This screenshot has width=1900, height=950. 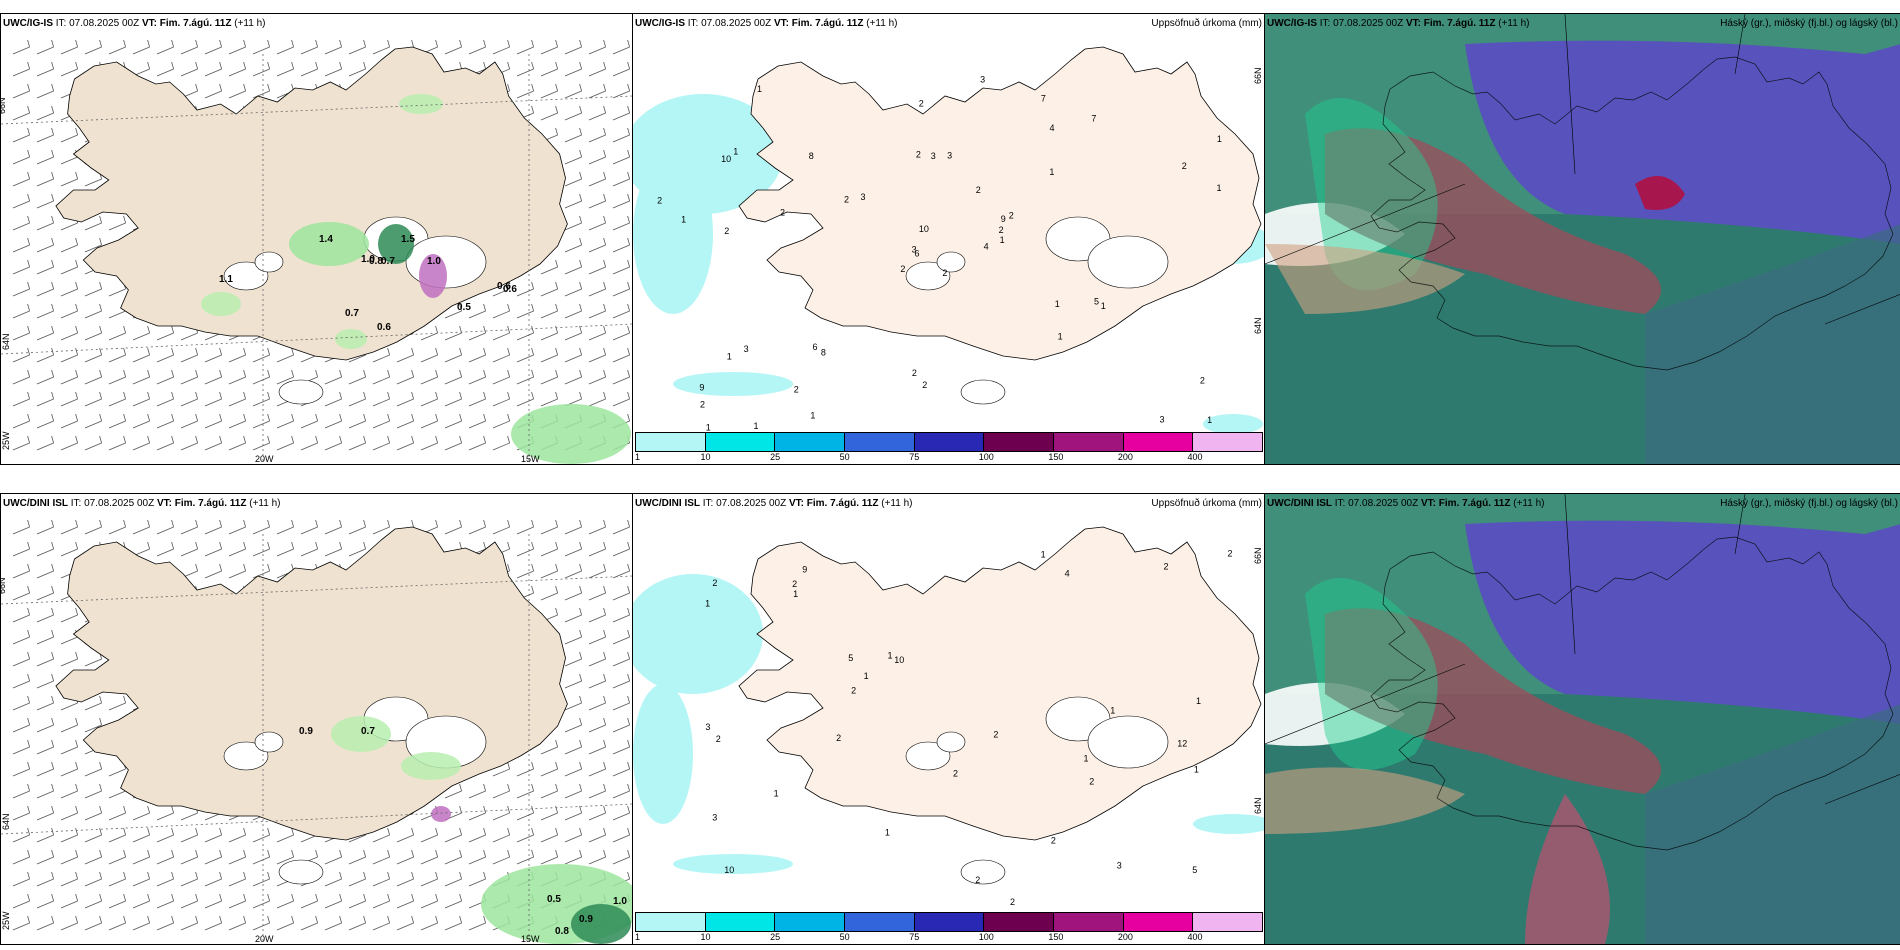 What do you see at coordinates (226, 279) in the screenshot?
I see `precip-value-label: 1.1` at bounding box center [226, 279].